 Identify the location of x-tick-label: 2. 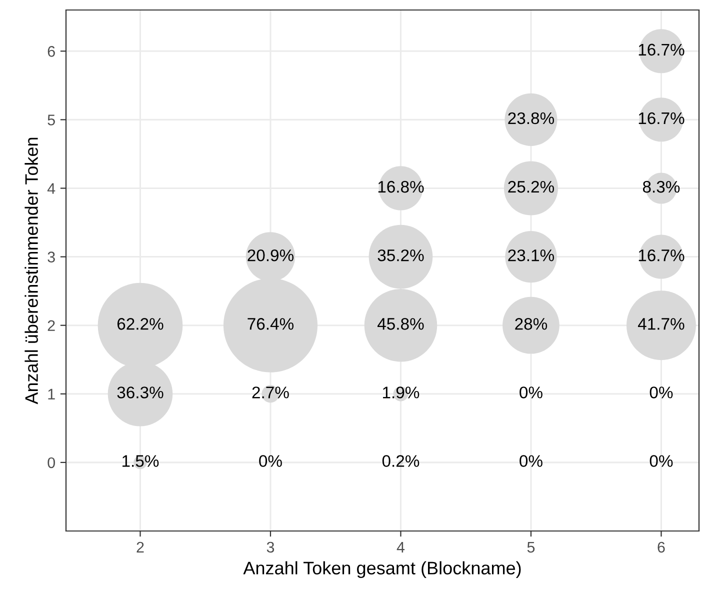
(140, 547).